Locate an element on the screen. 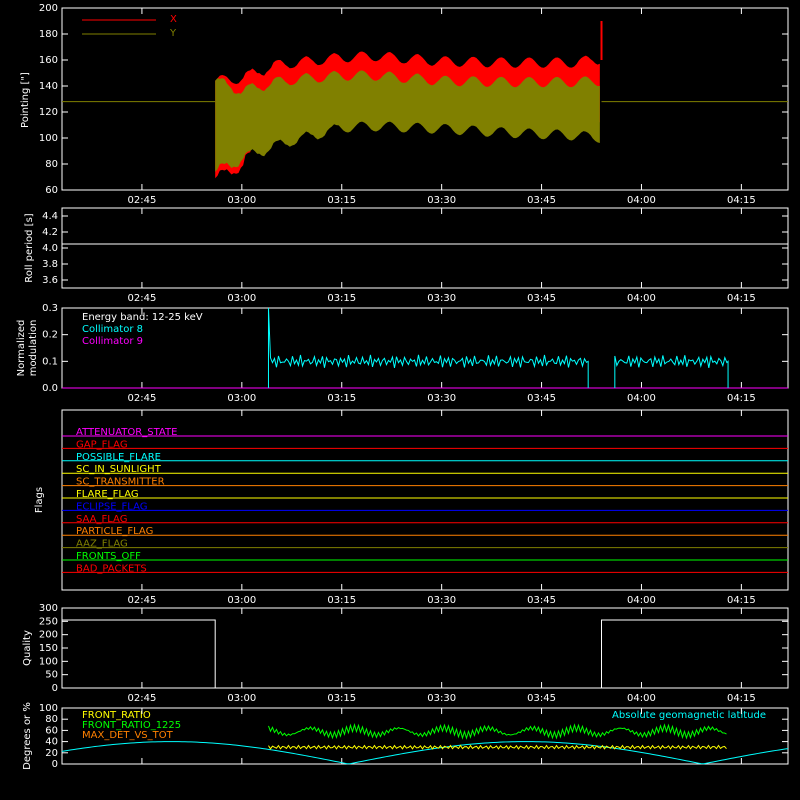  flag-label: POSSIBLE_FLARE is located at coordinates (118, 457).